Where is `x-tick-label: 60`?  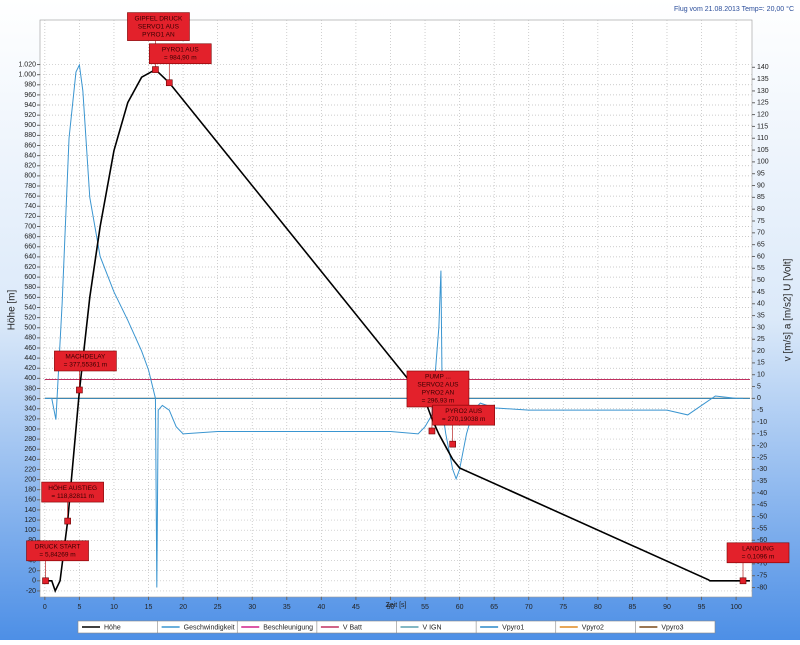
x-tick-label: 60 is located at coordinates (460, 607).